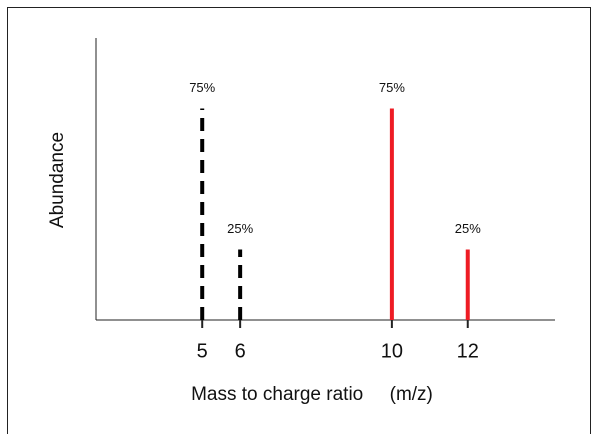 The image size is (592, 434). I want to click on x-tick-label: 10, so click(392, 351).